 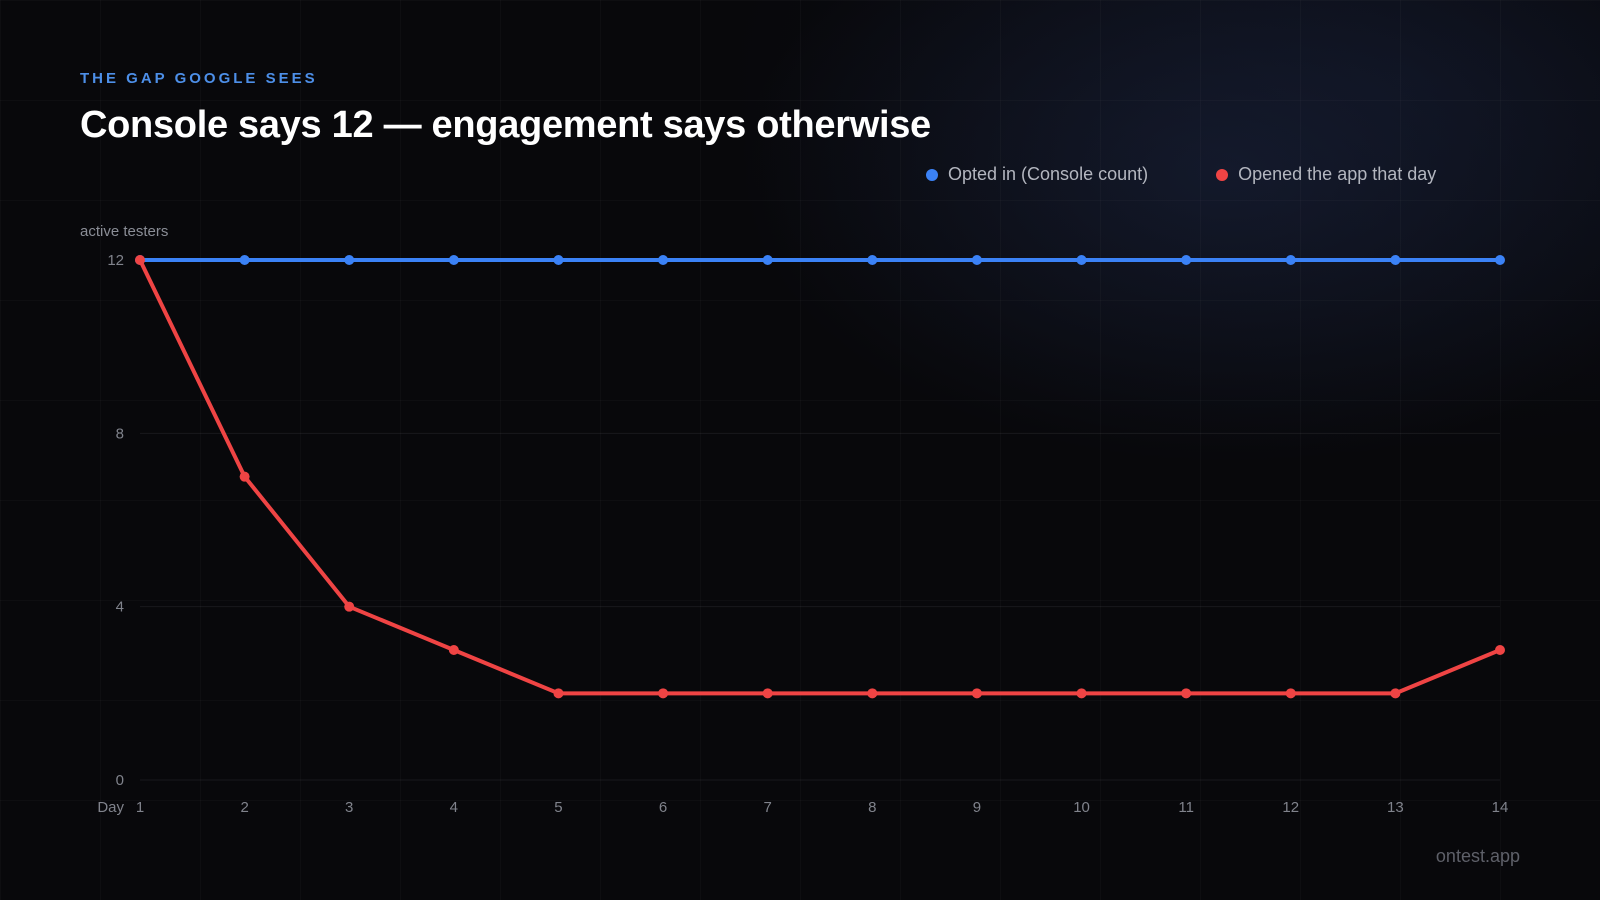 I want to click on series-opted-in, so click(x=820, y=260).